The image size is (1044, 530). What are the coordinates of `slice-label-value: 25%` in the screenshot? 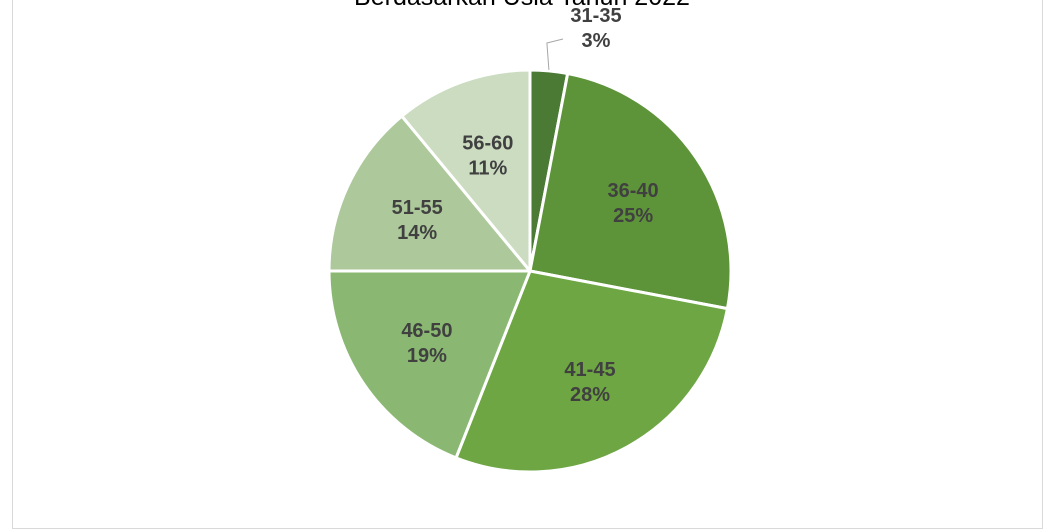 It's located at (633, 216).